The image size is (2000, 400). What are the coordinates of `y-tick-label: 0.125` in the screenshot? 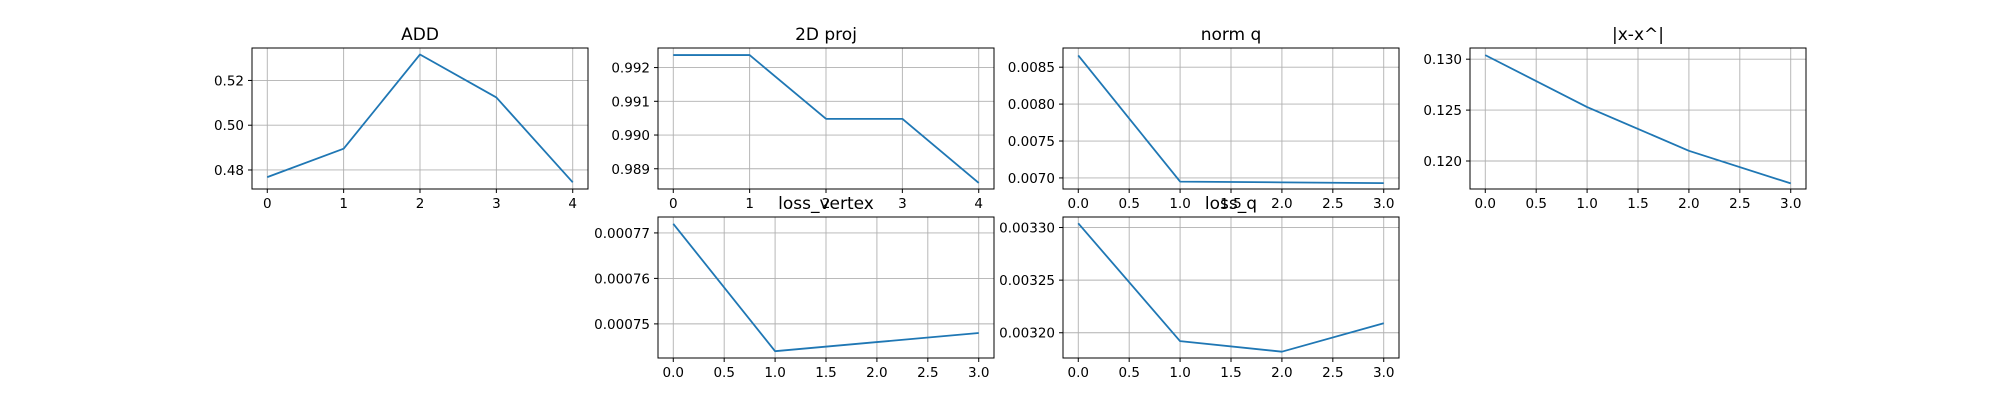 It's located at (1442, 111).